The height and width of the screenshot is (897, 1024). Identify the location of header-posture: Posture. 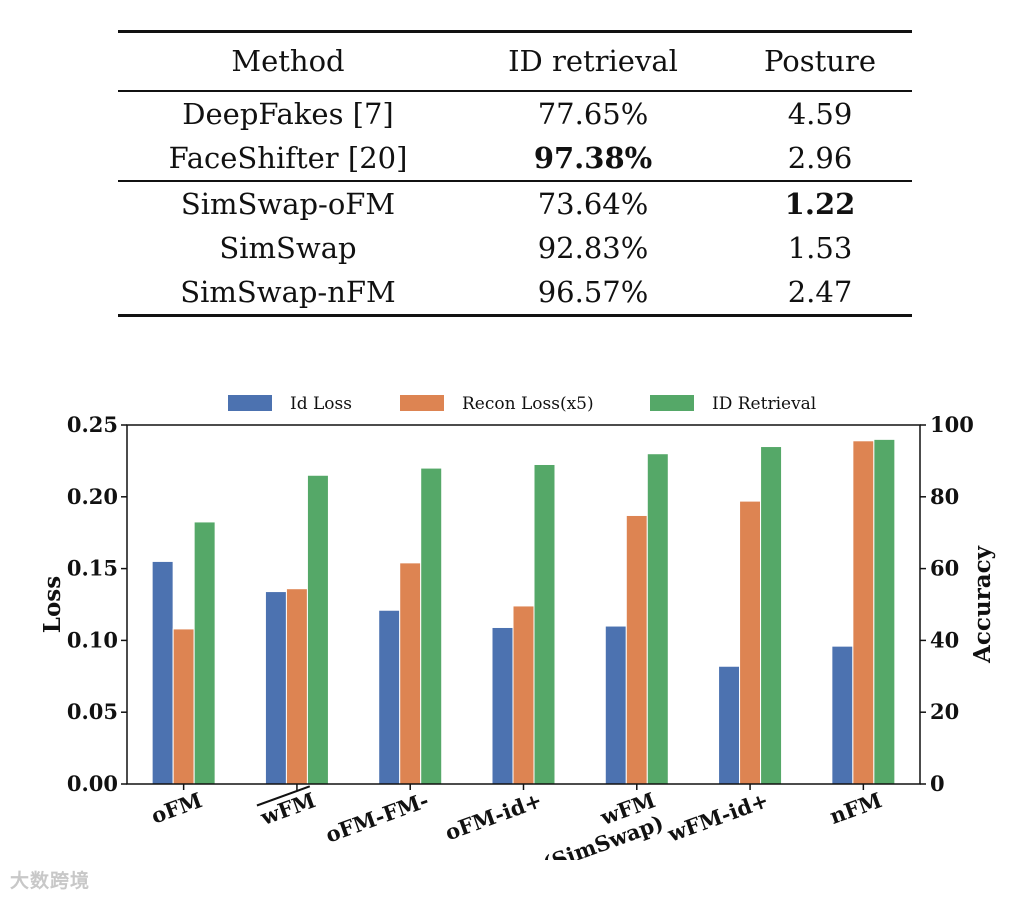
(820, 61).